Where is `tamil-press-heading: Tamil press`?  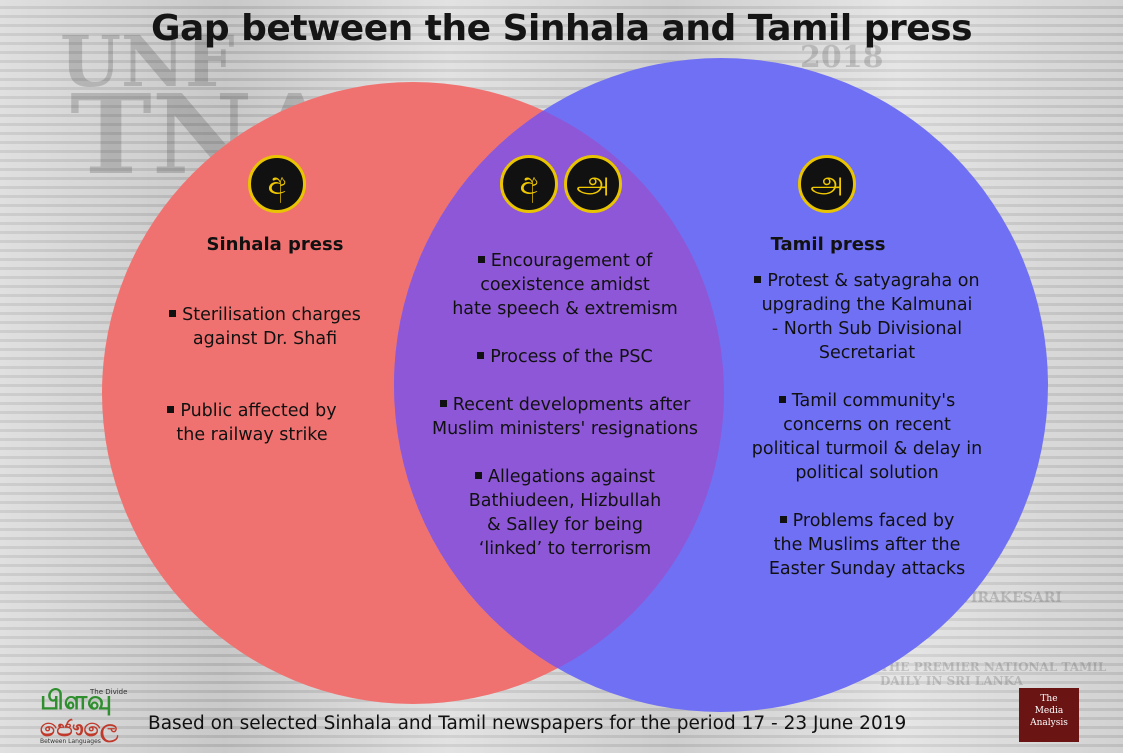 tamil-press-heading: Tamil press is located at coordinates (828, 244).